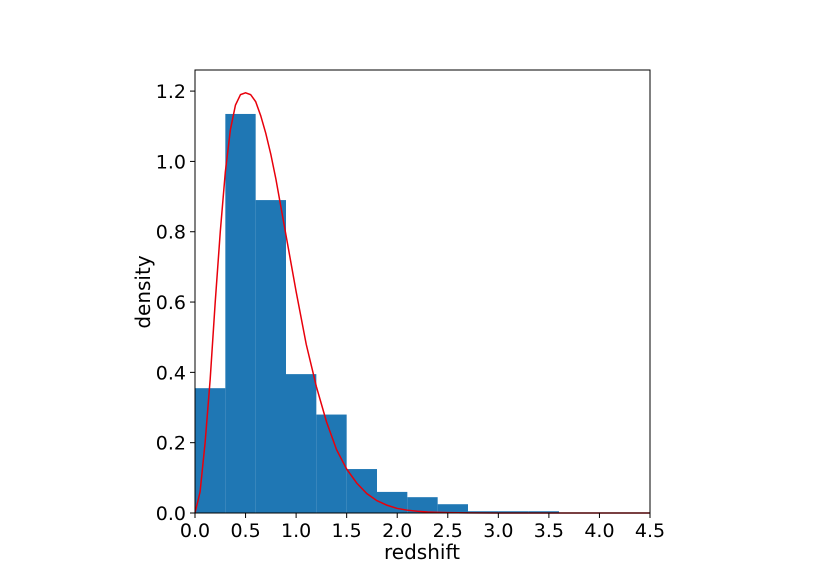 This screenshot has width=830, height=587. What do you see at coordinates (171, 162) in the screenshot?
I see `y-tick-label: 1.0` at bounding box center [171, 162].